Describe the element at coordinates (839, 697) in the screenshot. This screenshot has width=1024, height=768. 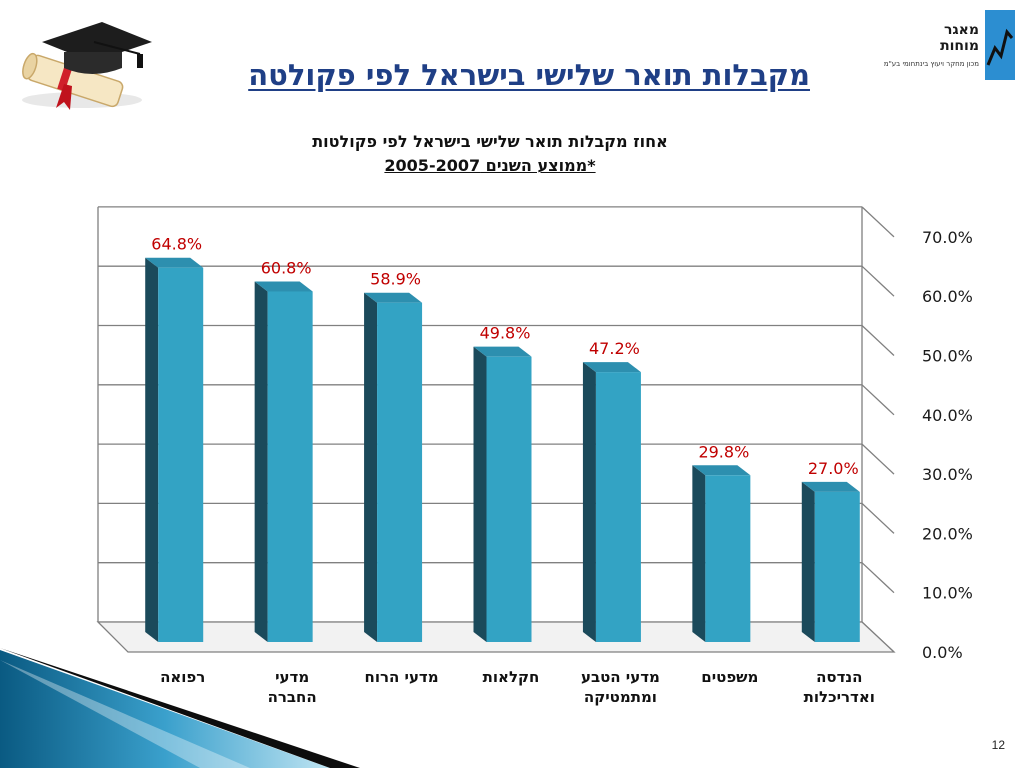
I see `category-label: ואדריכלות` at that location.